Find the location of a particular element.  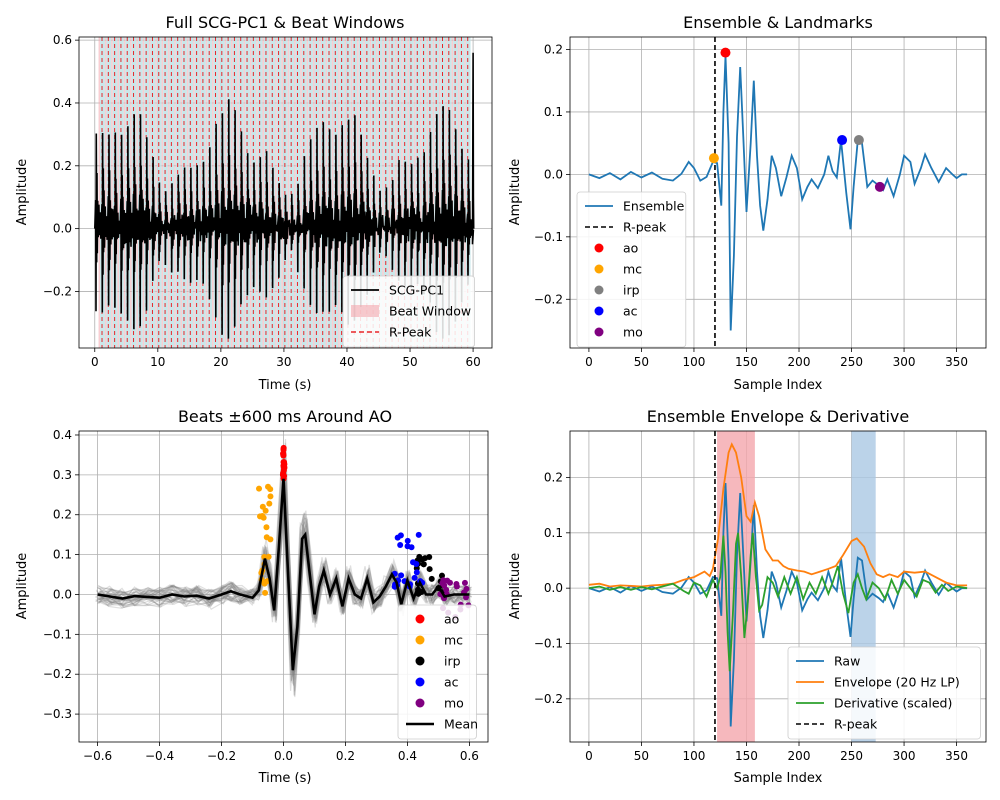

legend-swatch-mc is located at coordinates (420, 640).